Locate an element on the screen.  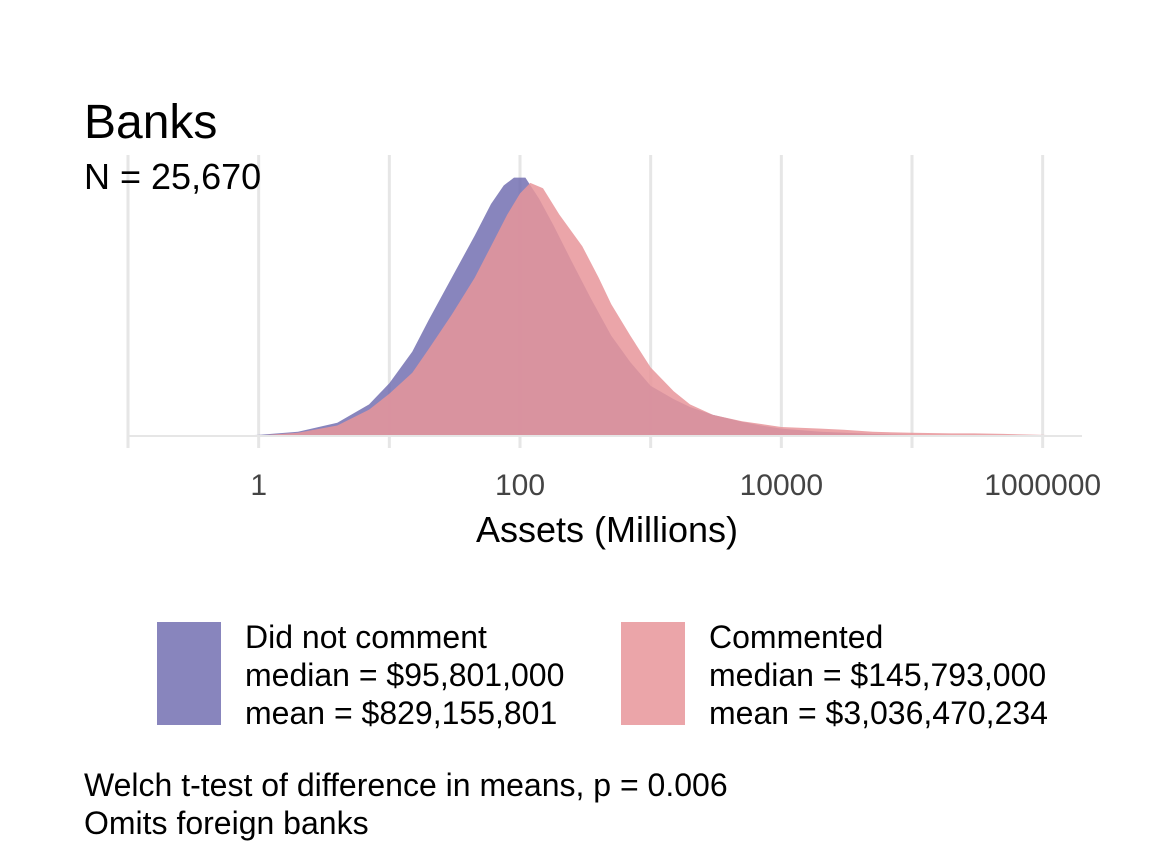
legend-mean: mean = $3,036,470,234 is located at coordinates (878, 713).